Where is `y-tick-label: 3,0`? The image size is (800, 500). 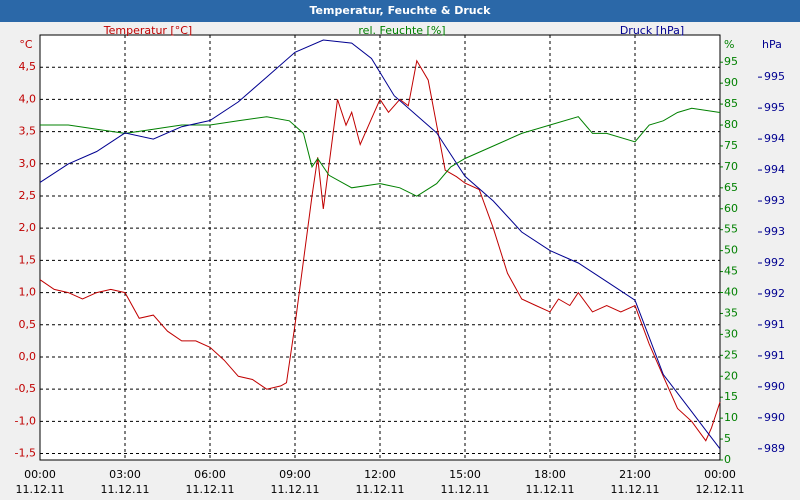
y-tick-label: 3,0 is located at coordinates (28, 163).